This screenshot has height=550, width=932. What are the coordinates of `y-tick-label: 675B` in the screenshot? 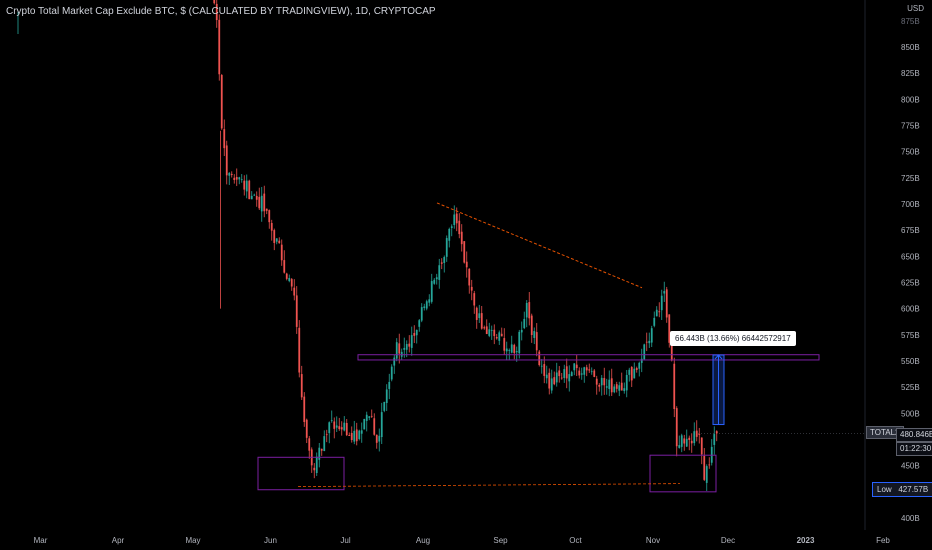 It's located at (910, 230).